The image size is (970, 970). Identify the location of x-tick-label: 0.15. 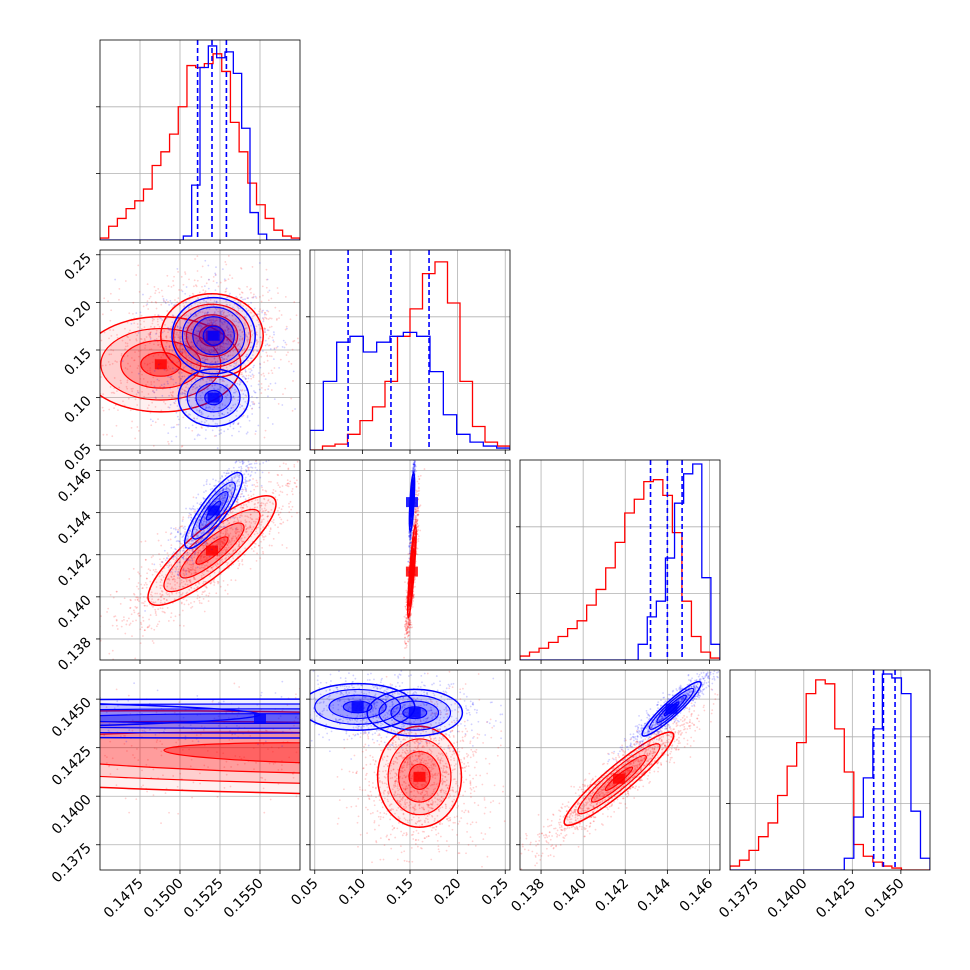
(399, 892).